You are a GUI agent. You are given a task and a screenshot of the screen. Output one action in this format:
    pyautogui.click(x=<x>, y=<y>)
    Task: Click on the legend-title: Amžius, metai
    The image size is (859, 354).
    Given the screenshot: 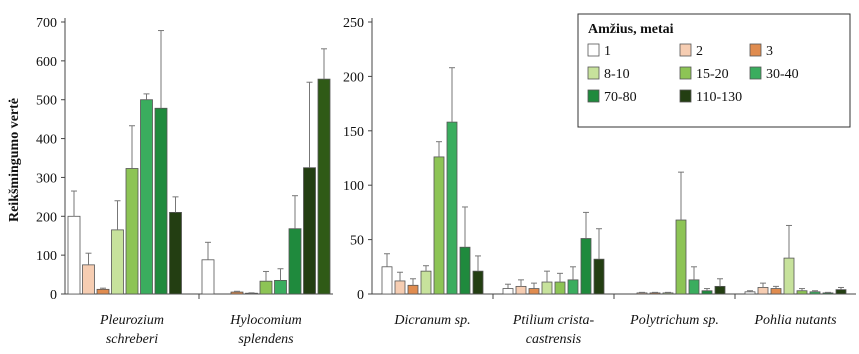 What is the action you would take?
    pyautogui.click(x=631, y=29)
    